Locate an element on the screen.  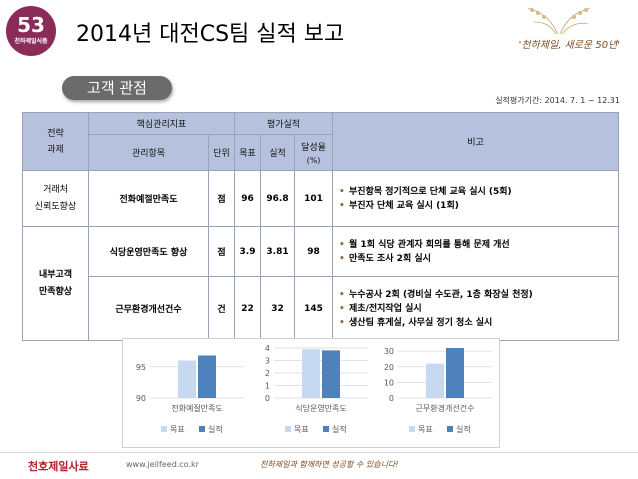
remark-text: 만족도 조사 2회 실시 is located at coordinates (390, 258).